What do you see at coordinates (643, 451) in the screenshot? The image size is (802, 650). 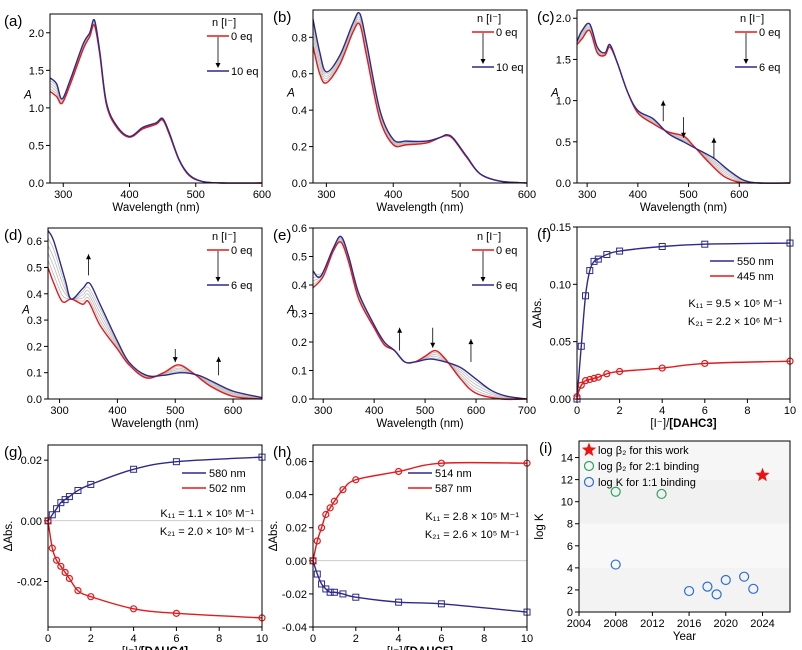 I see `legend-label: log β₂ for this work` at bounding box center [643, 451].